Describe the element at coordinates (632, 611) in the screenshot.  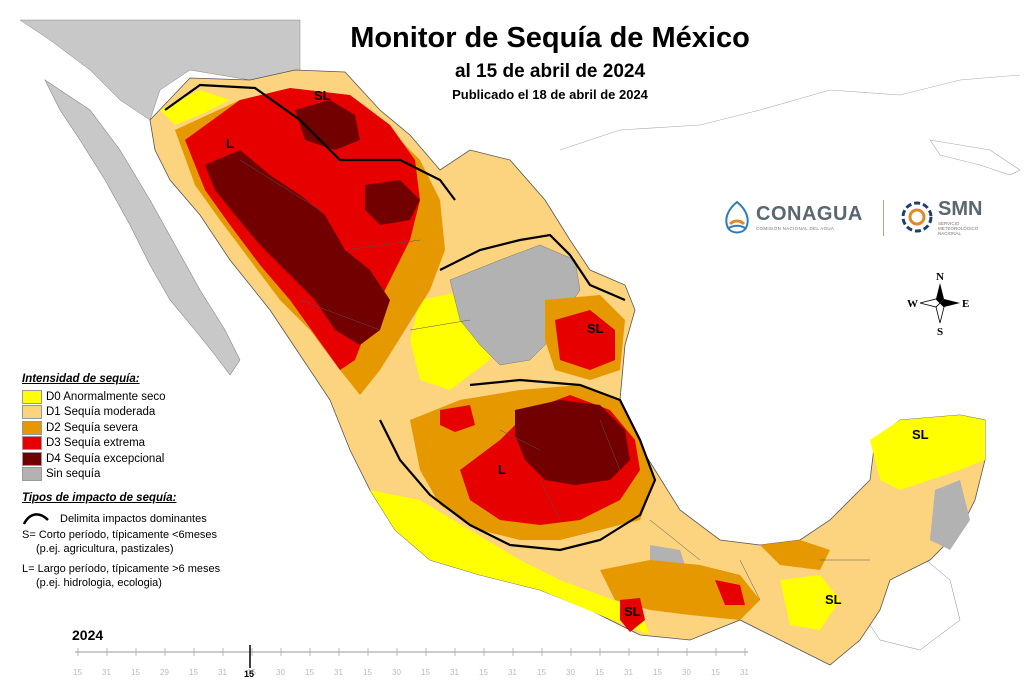
I see `impact-label-sl-oaxaca: SL` at that location.